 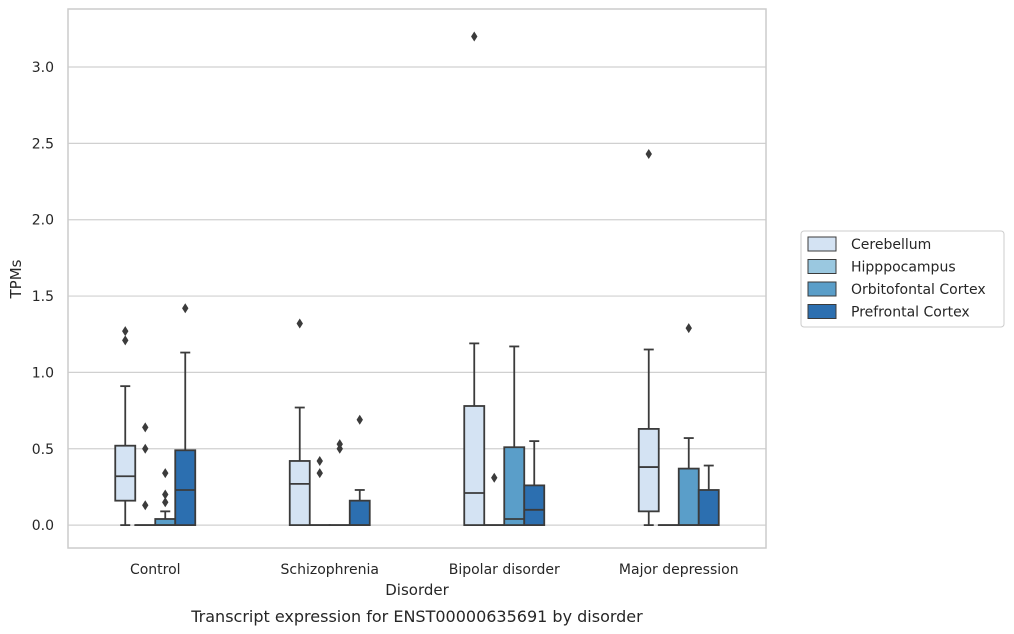 What do you see at coordinates (43, 450) in the screenshot?
I see `y-tick-label: 0.5` at bounding box center [43, 450].